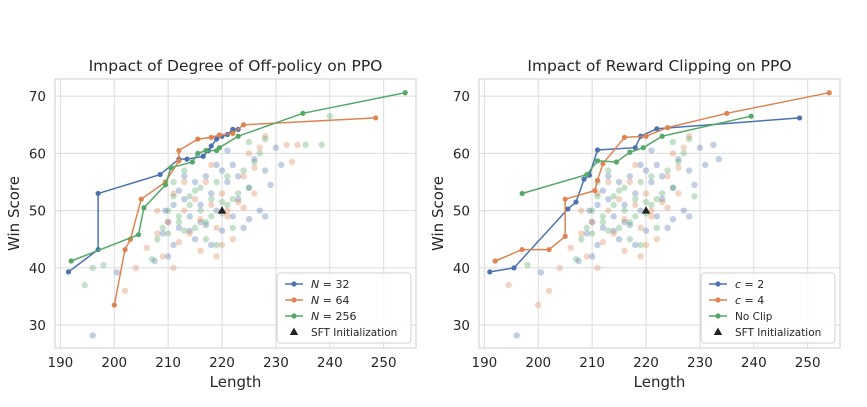  I want to click on legend-item: N = 64, so click(317, 300).